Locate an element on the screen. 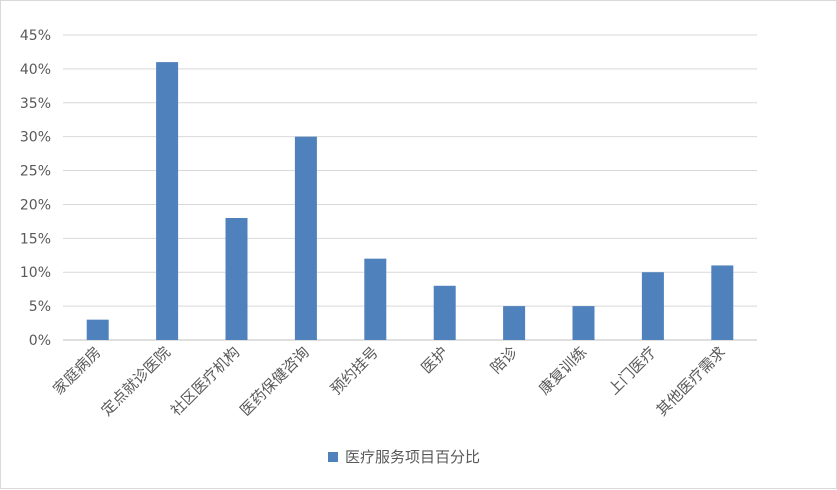  x-tick-label: 上门医疗 is located at coordinates (632, 370).